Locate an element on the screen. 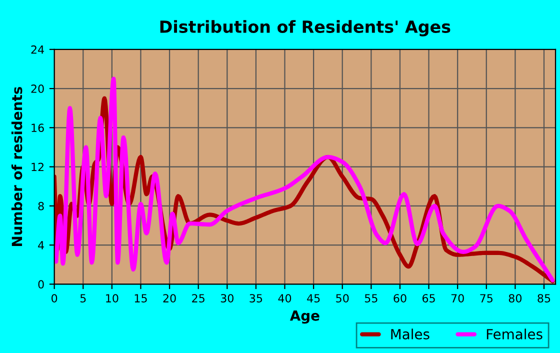 The width and height of the screenshot is (560, 353). x-tick-label: 10 is located at coordinates (112, 298).